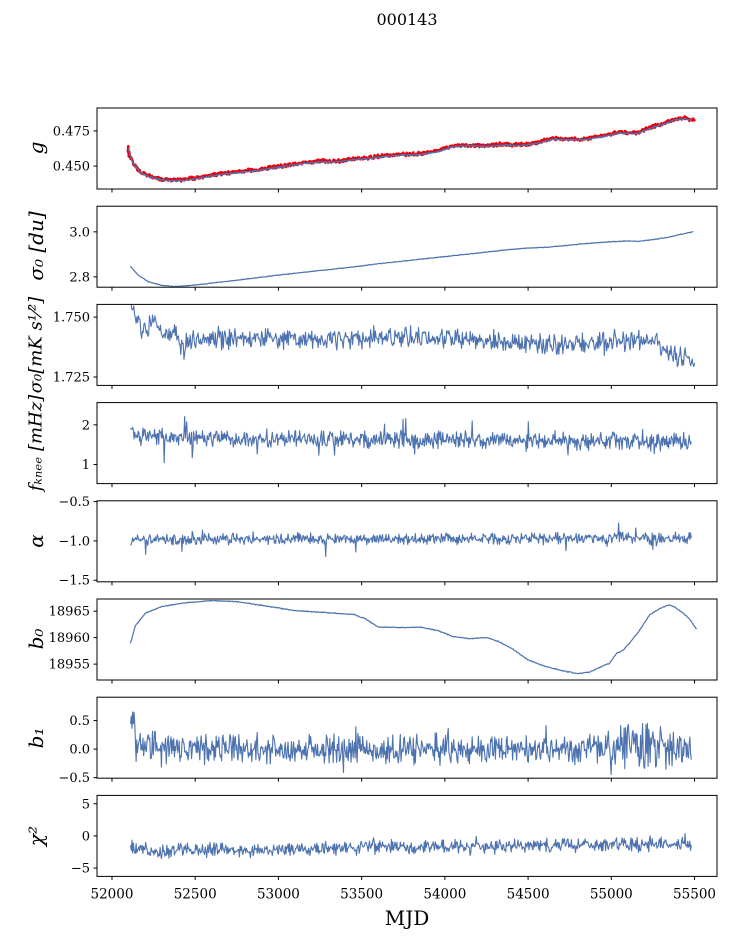 This screenshot has height=944, width=729. I want to click on x-tick-label: 55000, so click(611, 894).